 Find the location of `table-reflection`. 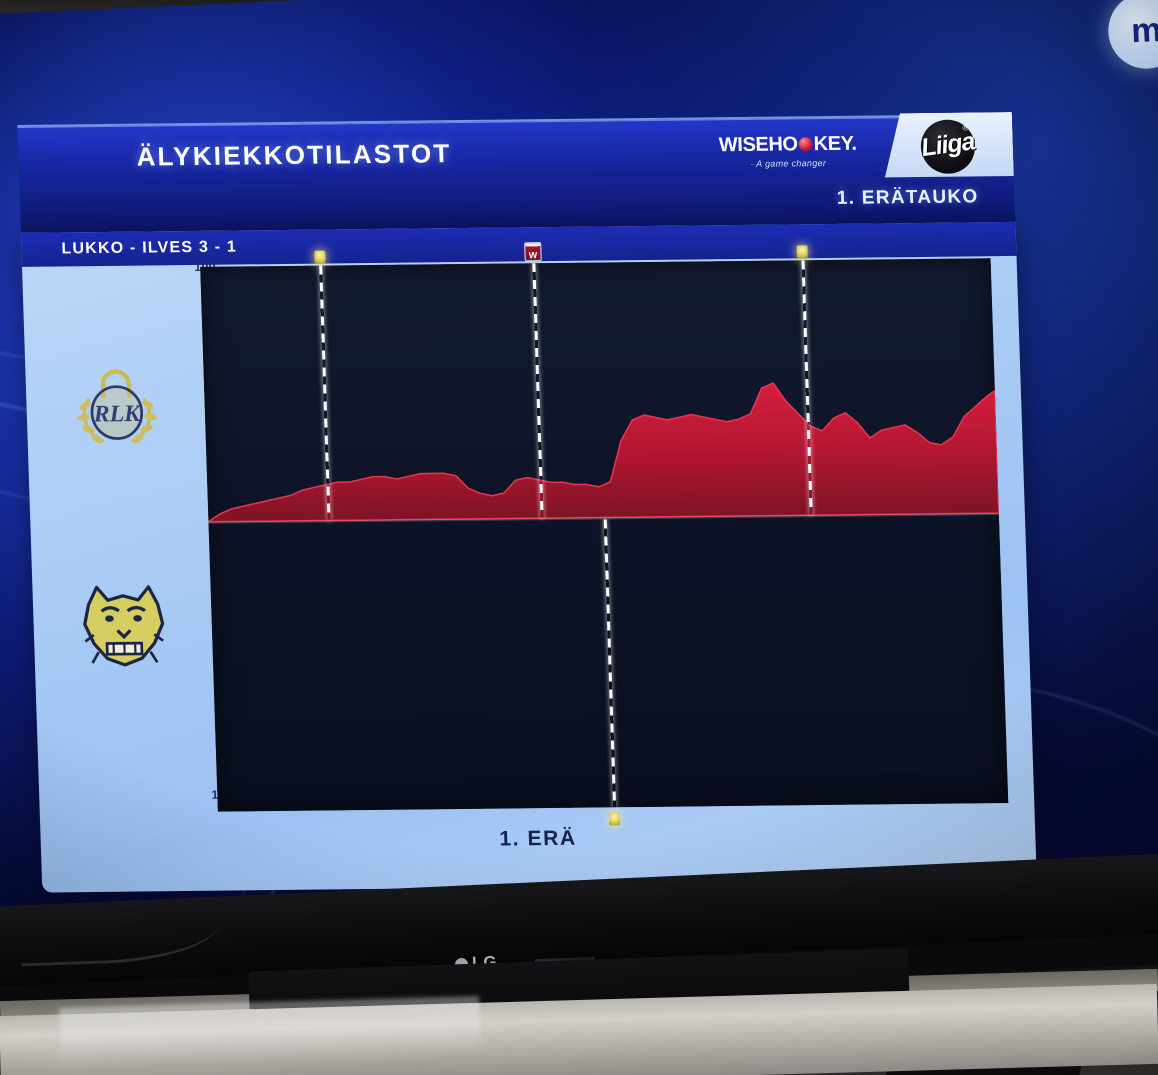

table-reflection is located at coordinates (270, 1032).